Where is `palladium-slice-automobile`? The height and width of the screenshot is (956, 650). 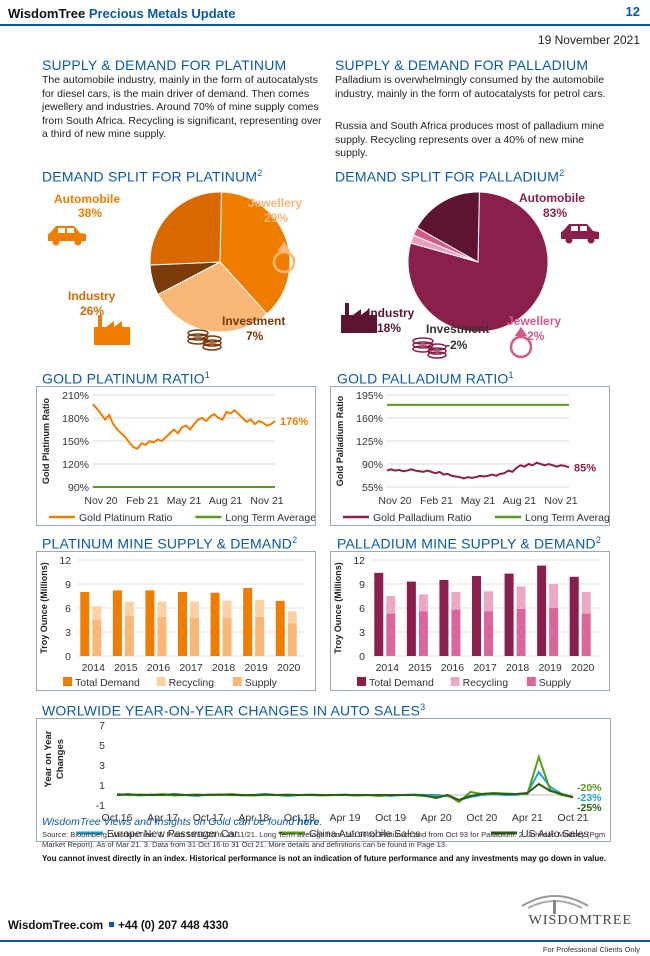 palladium-slice-automobile is located at coordinates (478, 262).